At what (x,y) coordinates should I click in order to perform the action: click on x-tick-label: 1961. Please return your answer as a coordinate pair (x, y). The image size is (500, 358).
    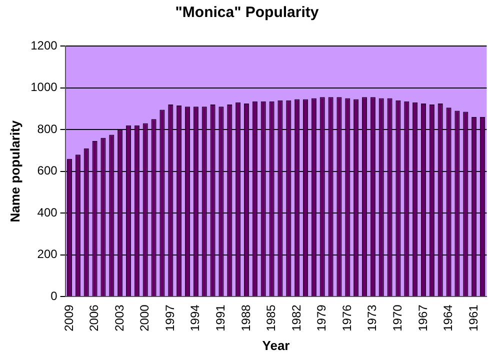
    Looking at the image, I should click on (473, 318).